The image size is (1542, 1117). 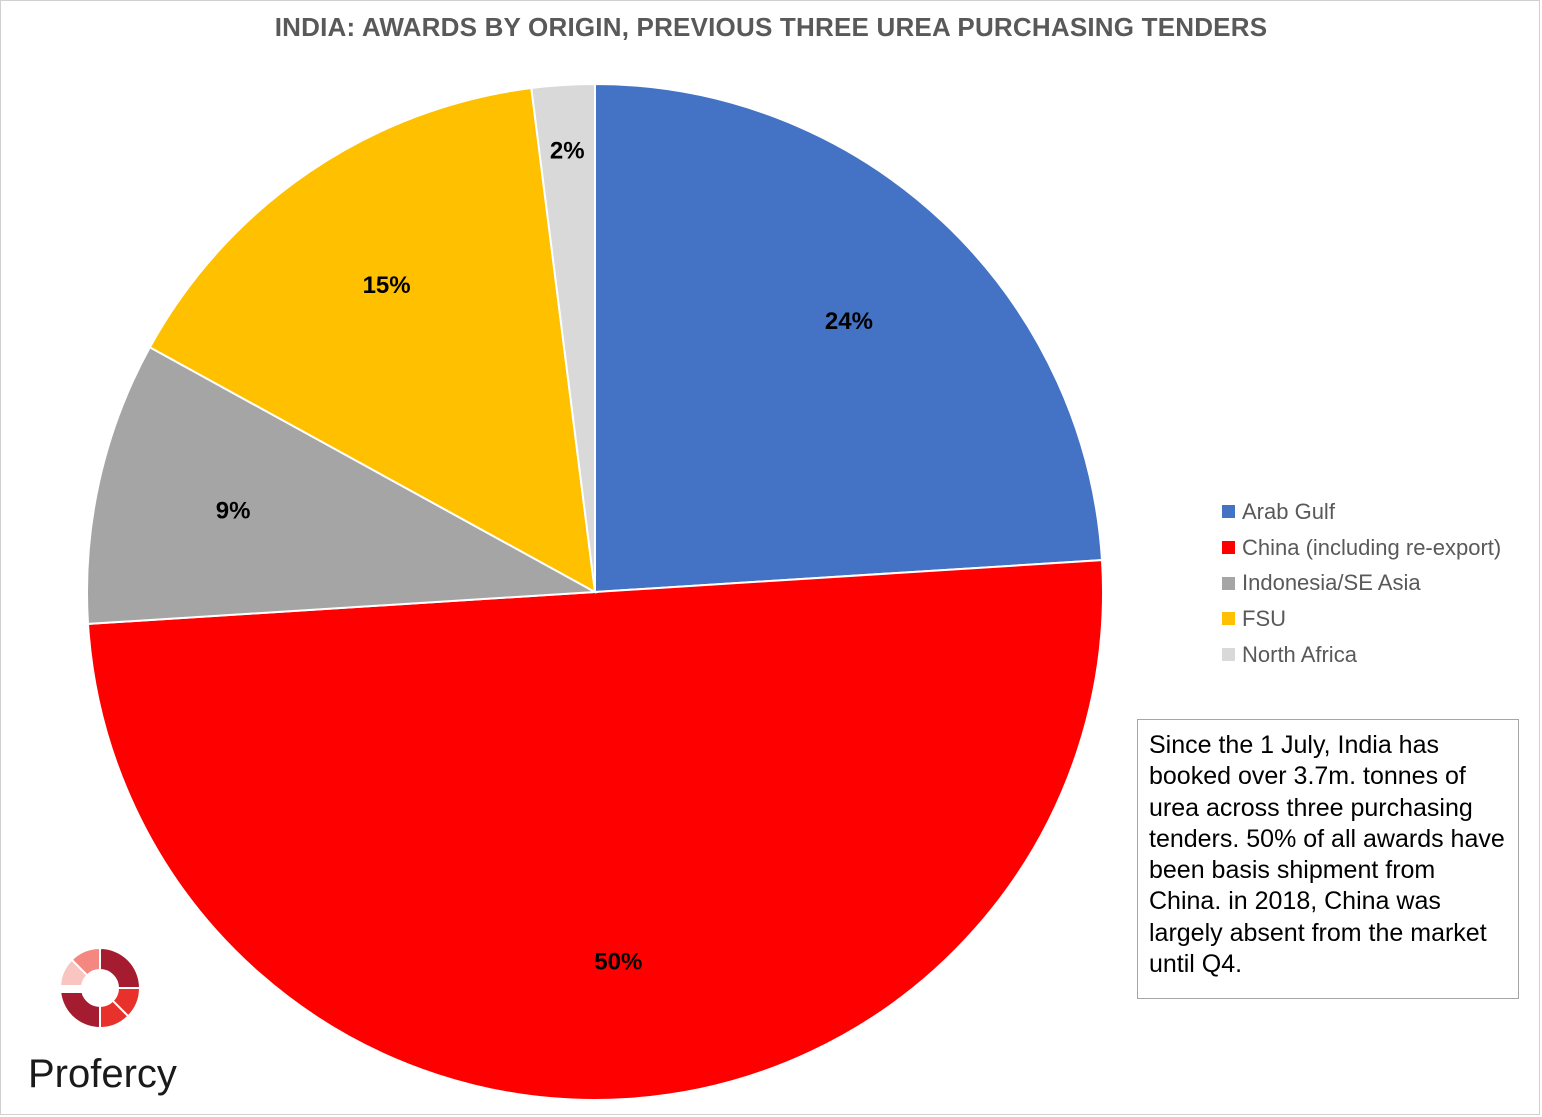 I want to click on logo-gap, so click(x=72, y=989).